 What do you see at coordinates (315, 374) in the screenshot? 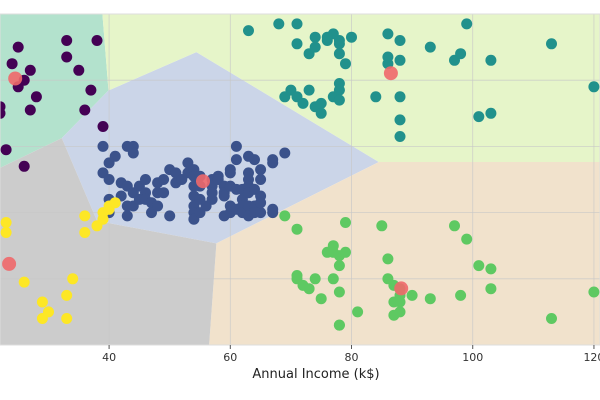
I see `x-axis-label: Annual Income (k$)` at bounding box center [315, 374].